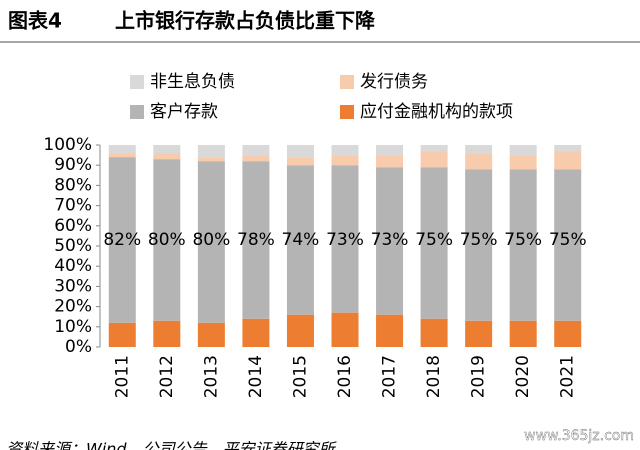 This screenshot has height=450, width=640. I want to click on y-tick-label: 60%, so click(73, 226).